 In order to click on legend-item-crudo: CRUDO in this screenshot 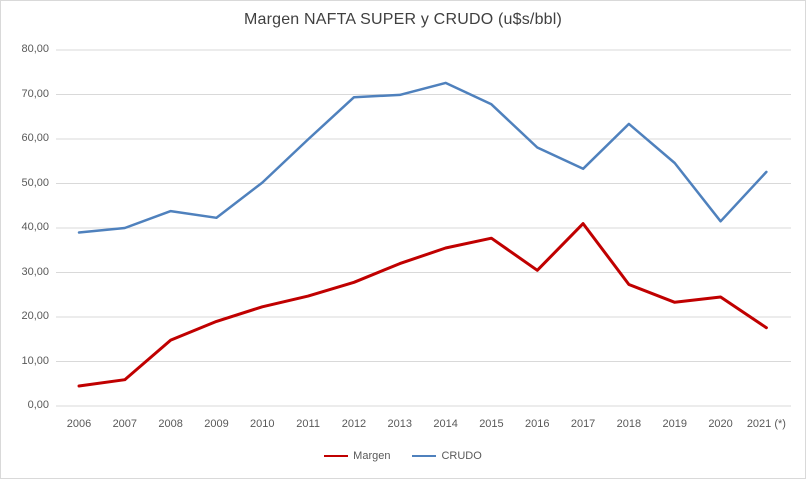, I will do `click(447, 456)`.